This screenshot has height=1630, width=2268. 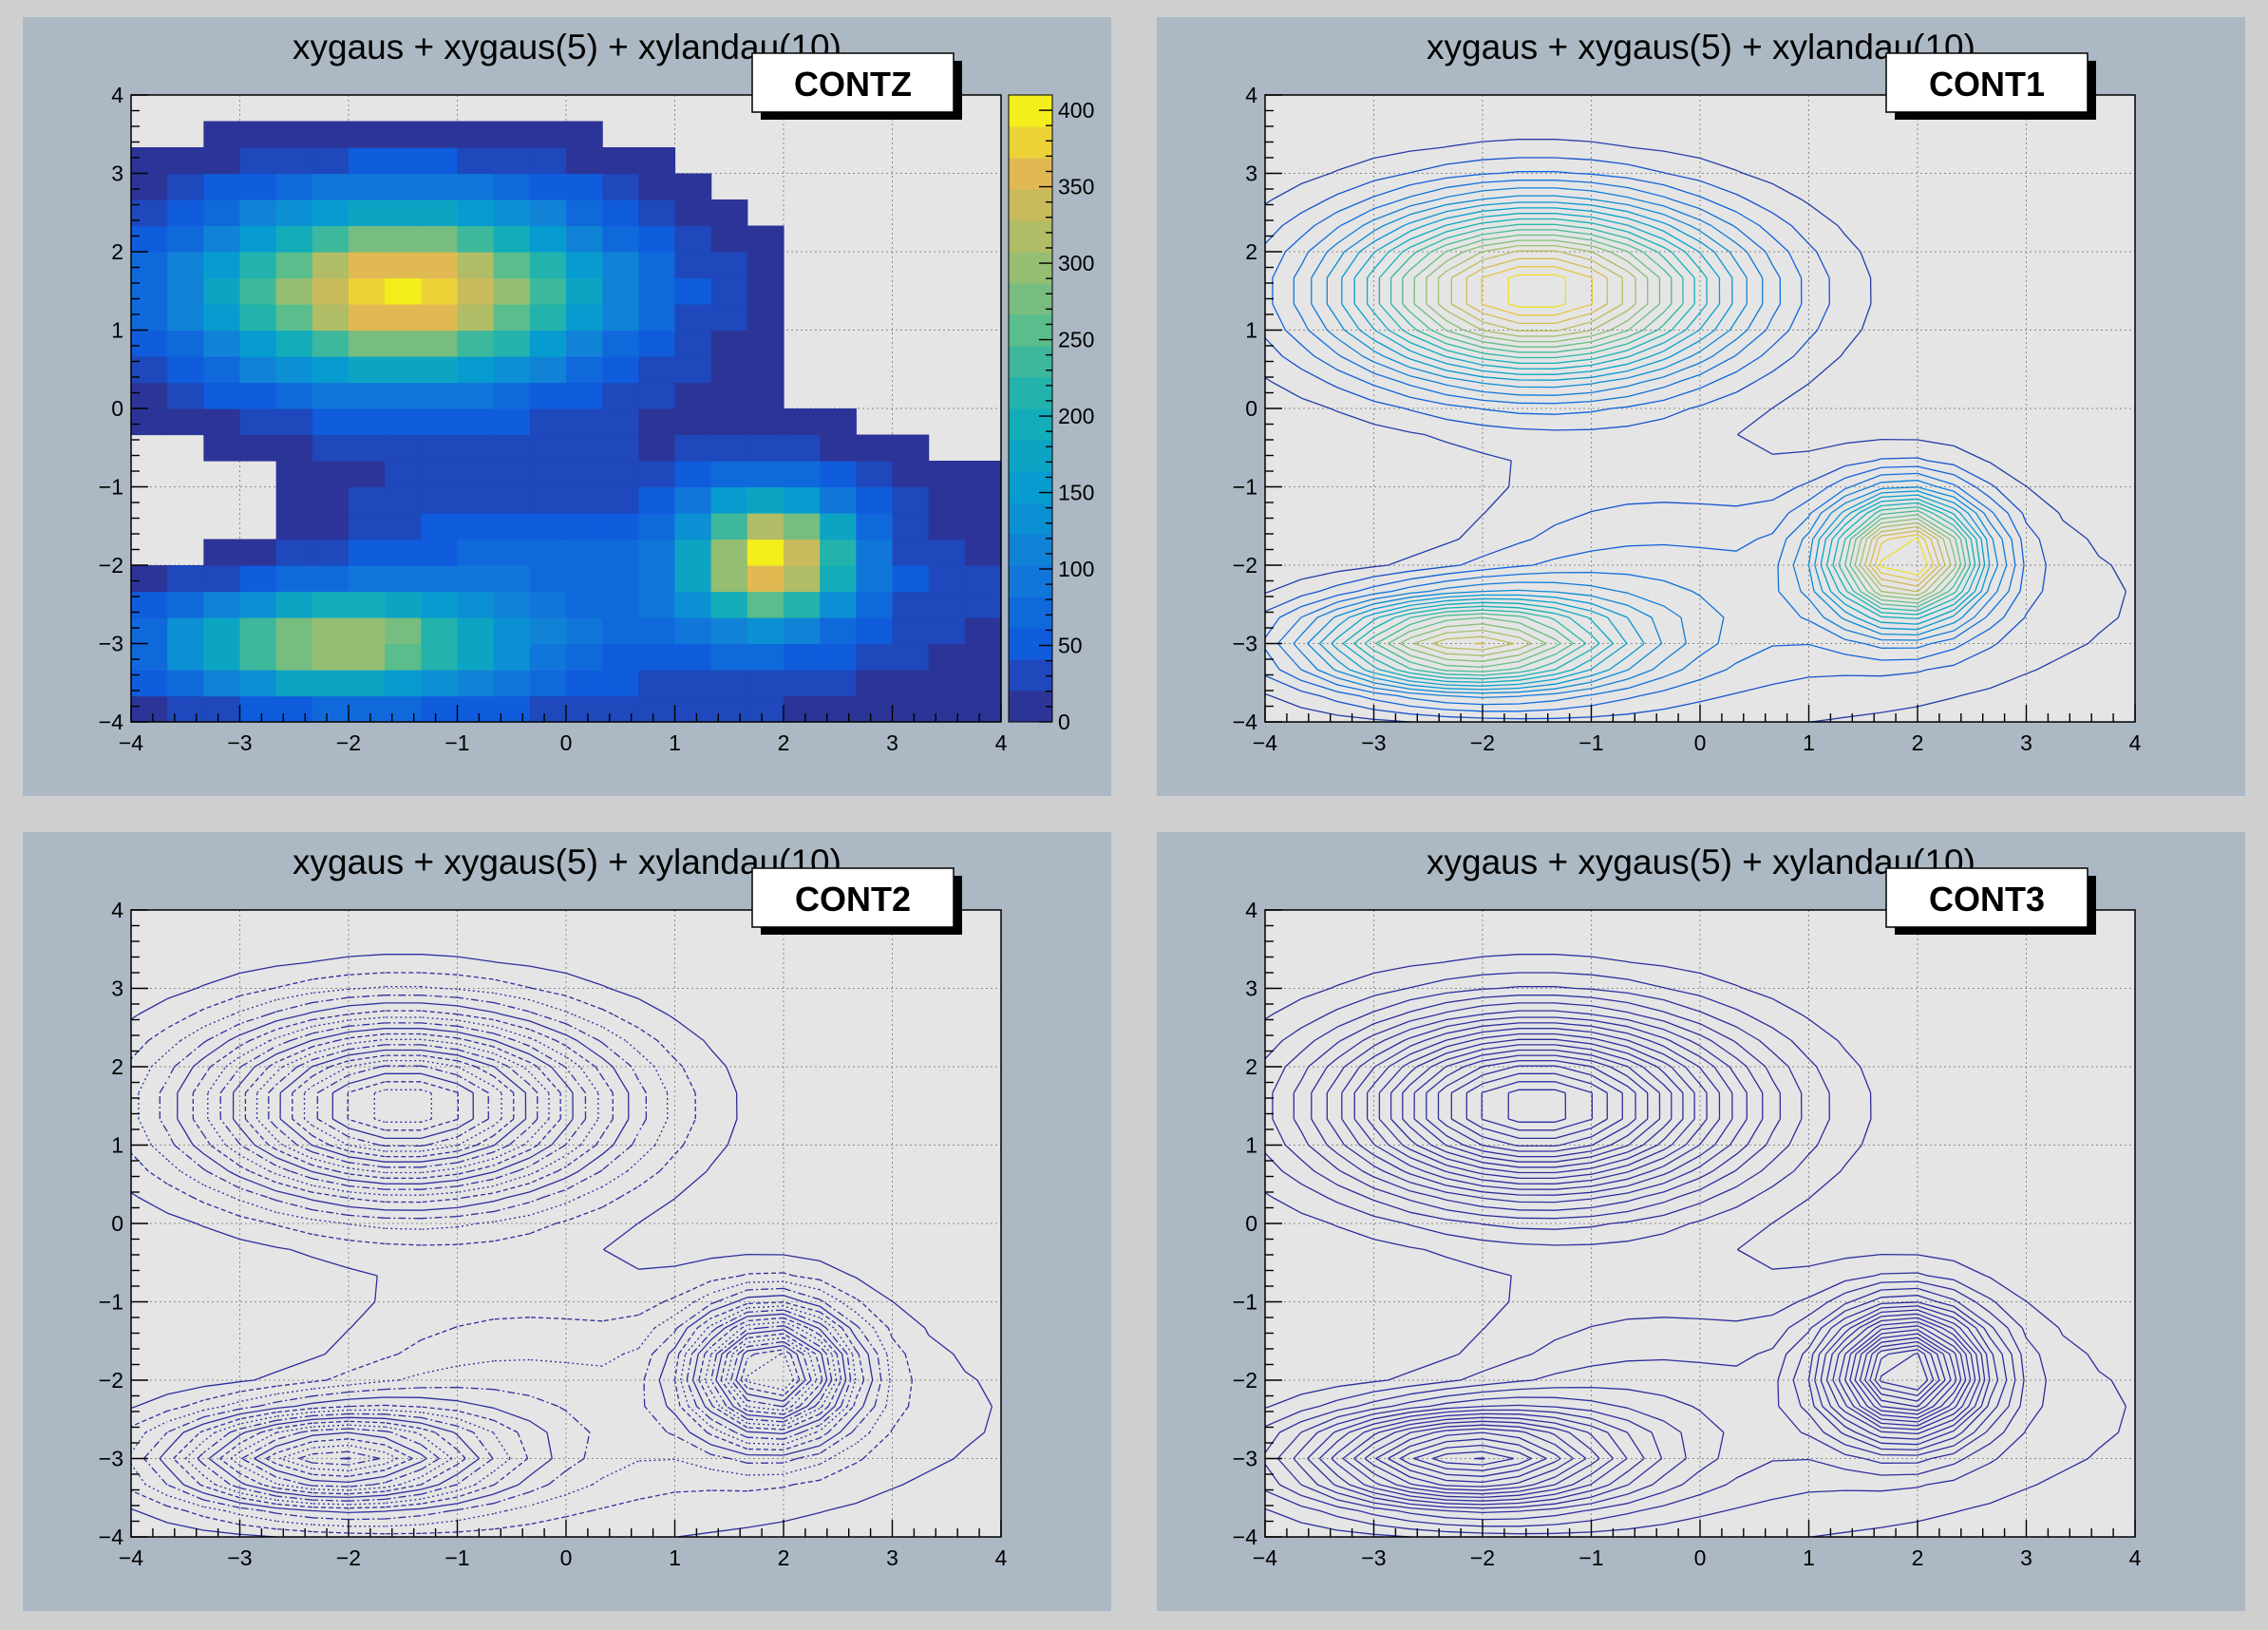 What do you see at coordinates (1076, 416) in the screenshot?
I see `palette-tick-label: 200` at bounding box center [1076, 416].